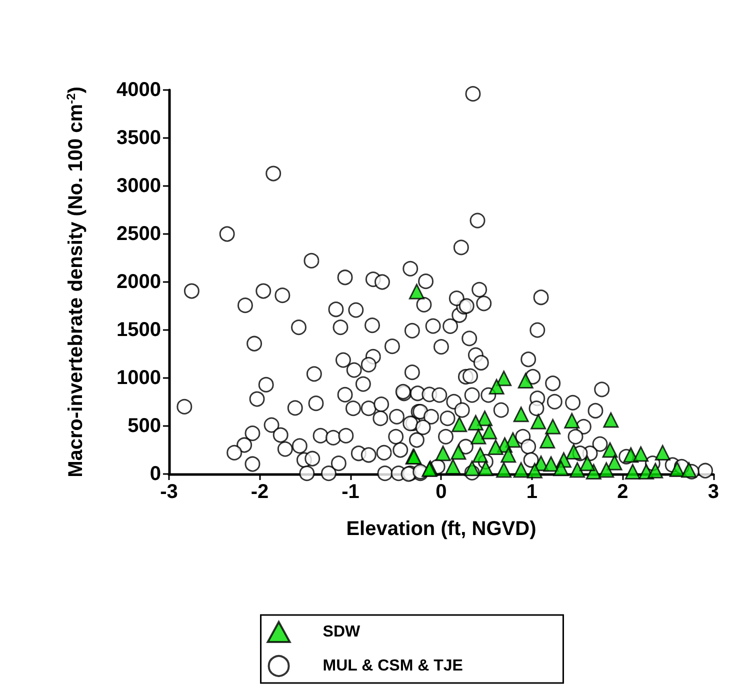  Describe the element at coordinates (138, 90) in the screenshot. I see `y-tick-label: 4000` at that location.